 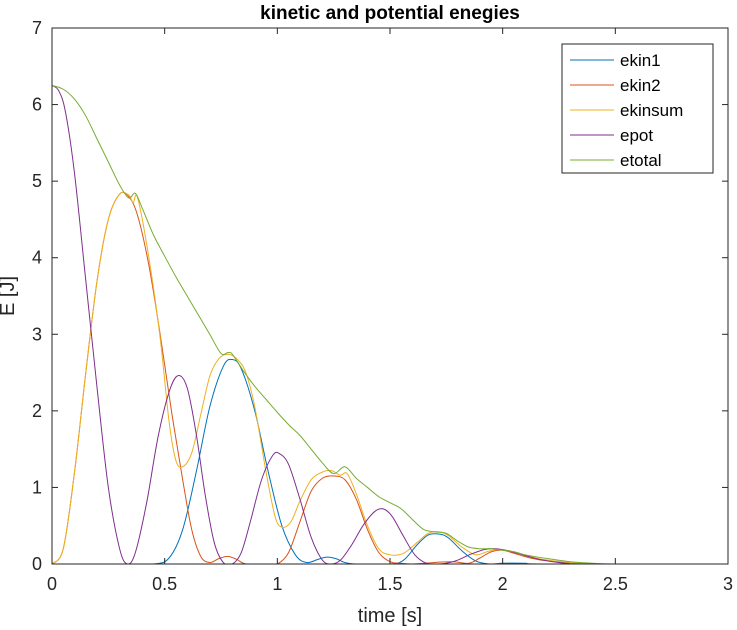 I want to click on x-tick-label: 2, so click(x=503, y=584).